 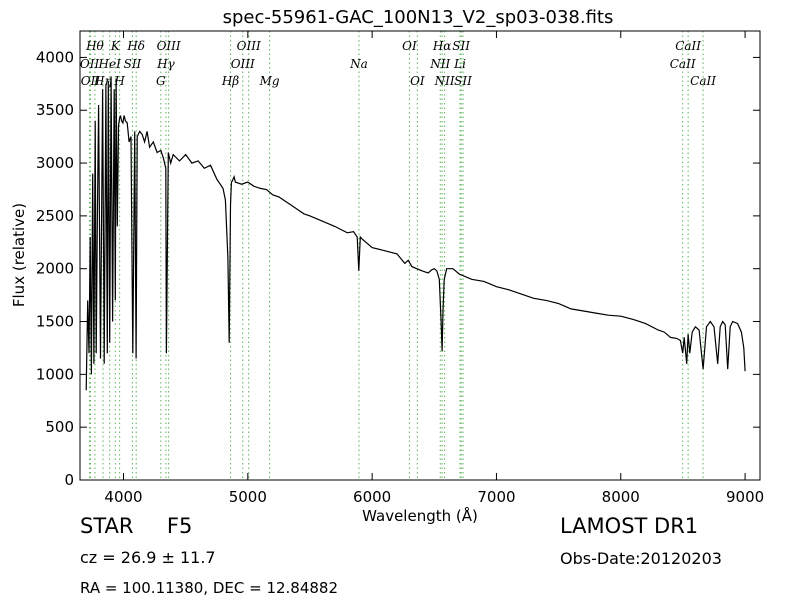 What do you see at coordinates (55, 163) in the screenshot?
I see `y-tick-label-6: 3000` at bounding box center [55, 163].